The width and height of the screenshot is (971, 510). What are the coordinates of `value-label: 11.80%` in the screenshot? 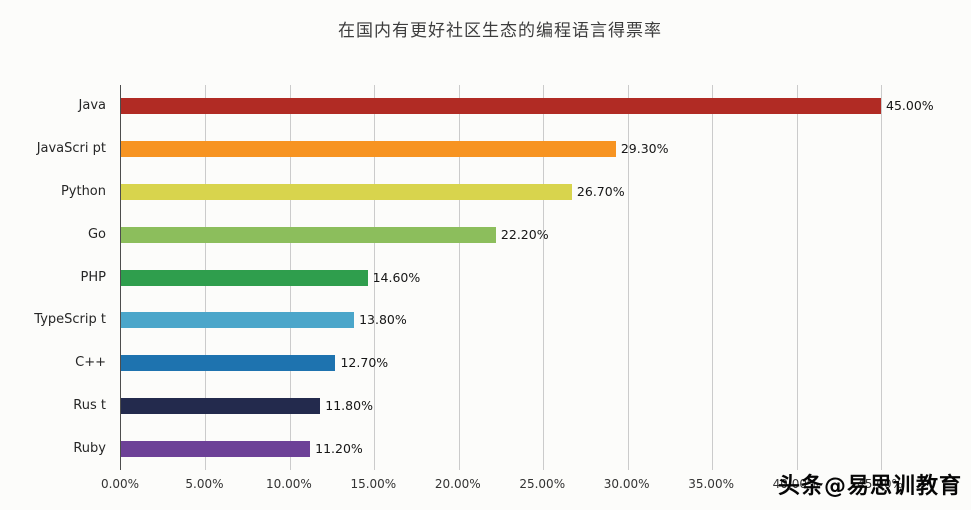 It's located at (349, 405).